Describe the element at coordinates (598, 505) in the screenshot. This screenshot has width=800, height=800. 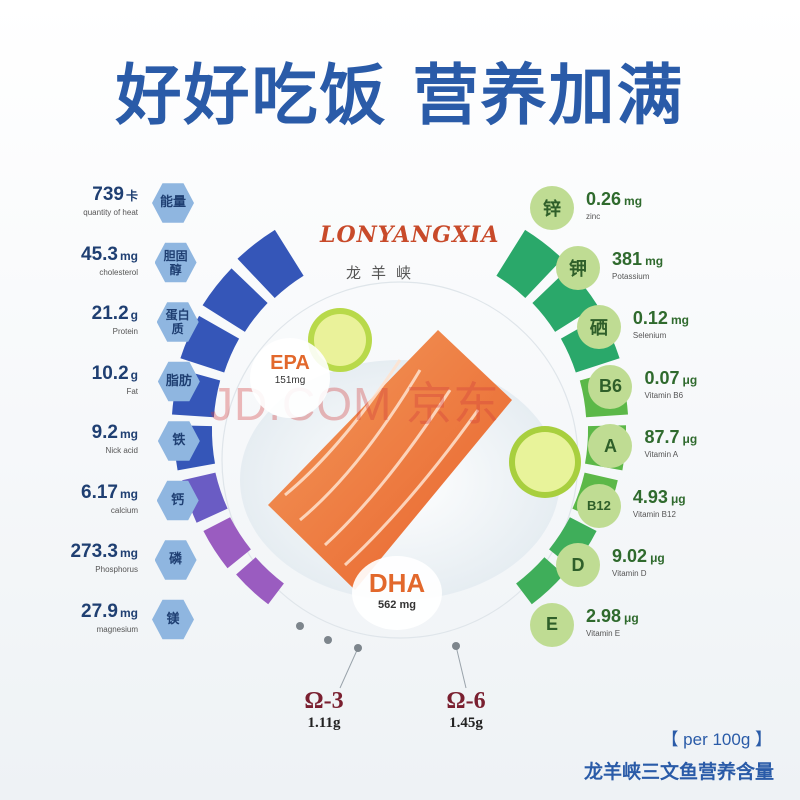
I see `nutrient-circle-badge: B12` at that location.